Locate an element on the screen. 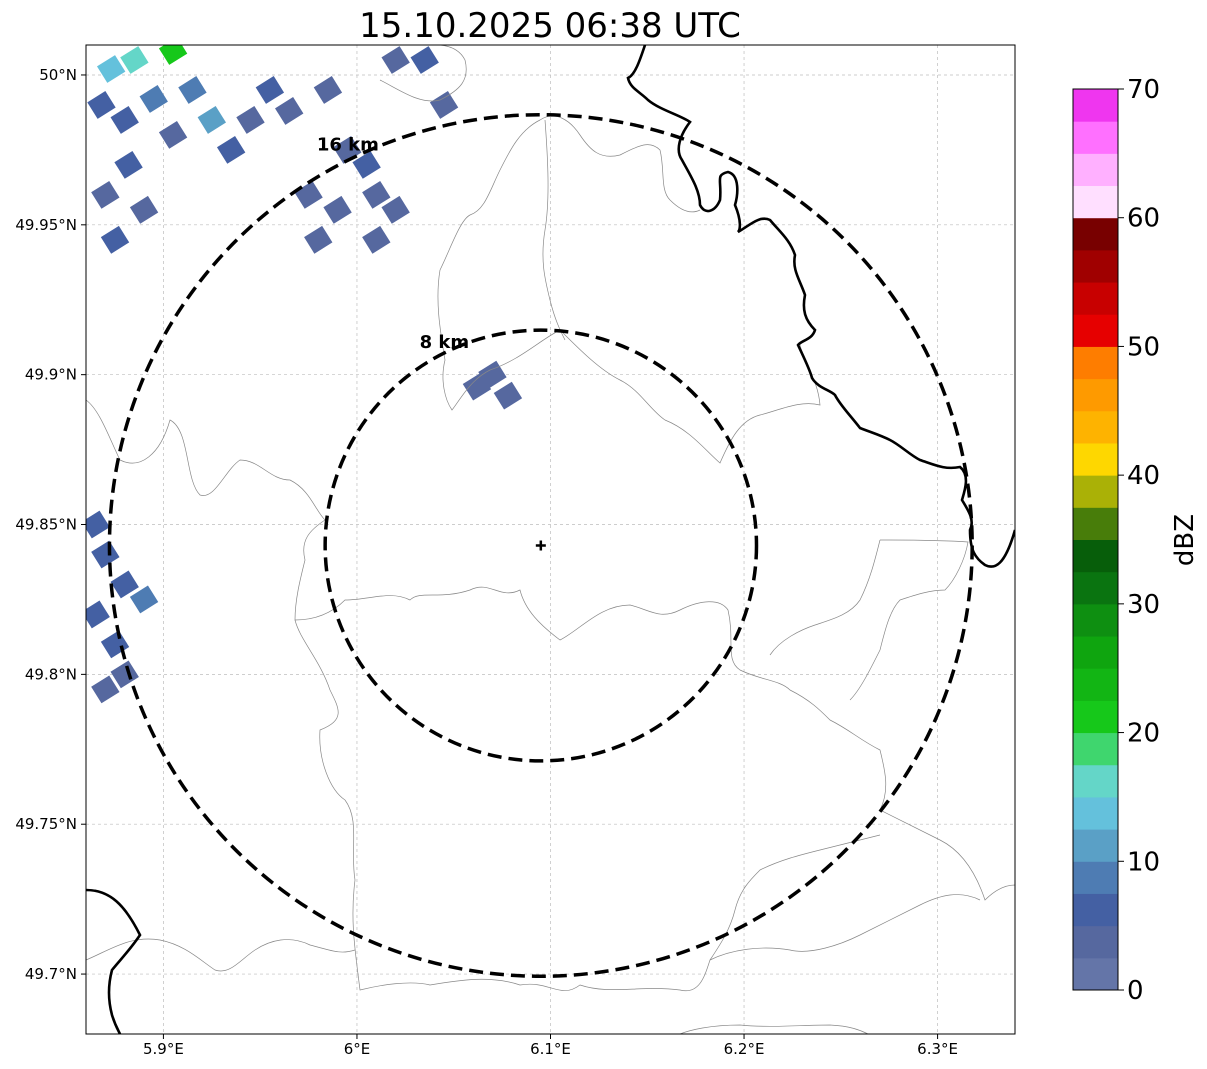 The height and width of the screenshot is (1069, 1207). colorbar-label: dBZ is located at coordinates (1185, 540).